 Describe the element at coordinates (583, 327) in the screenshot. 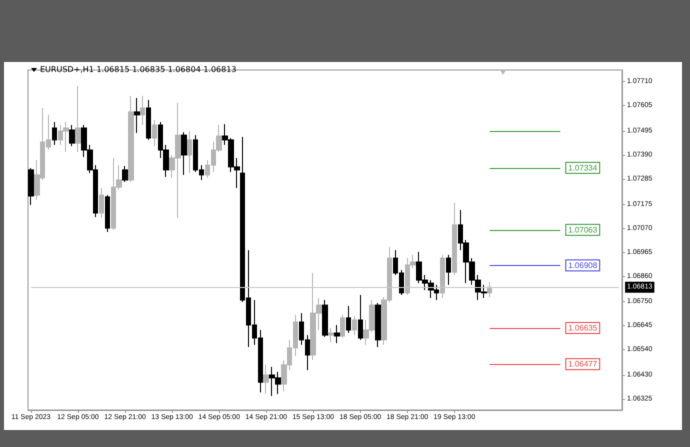

I see `ref-line-label: 1.06635` at that location.